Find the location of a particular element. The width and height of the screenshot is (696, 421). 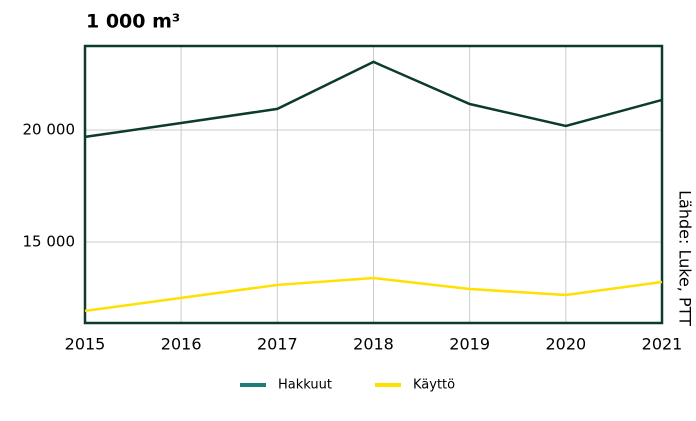

series-line is located at coordinates (373, 294).